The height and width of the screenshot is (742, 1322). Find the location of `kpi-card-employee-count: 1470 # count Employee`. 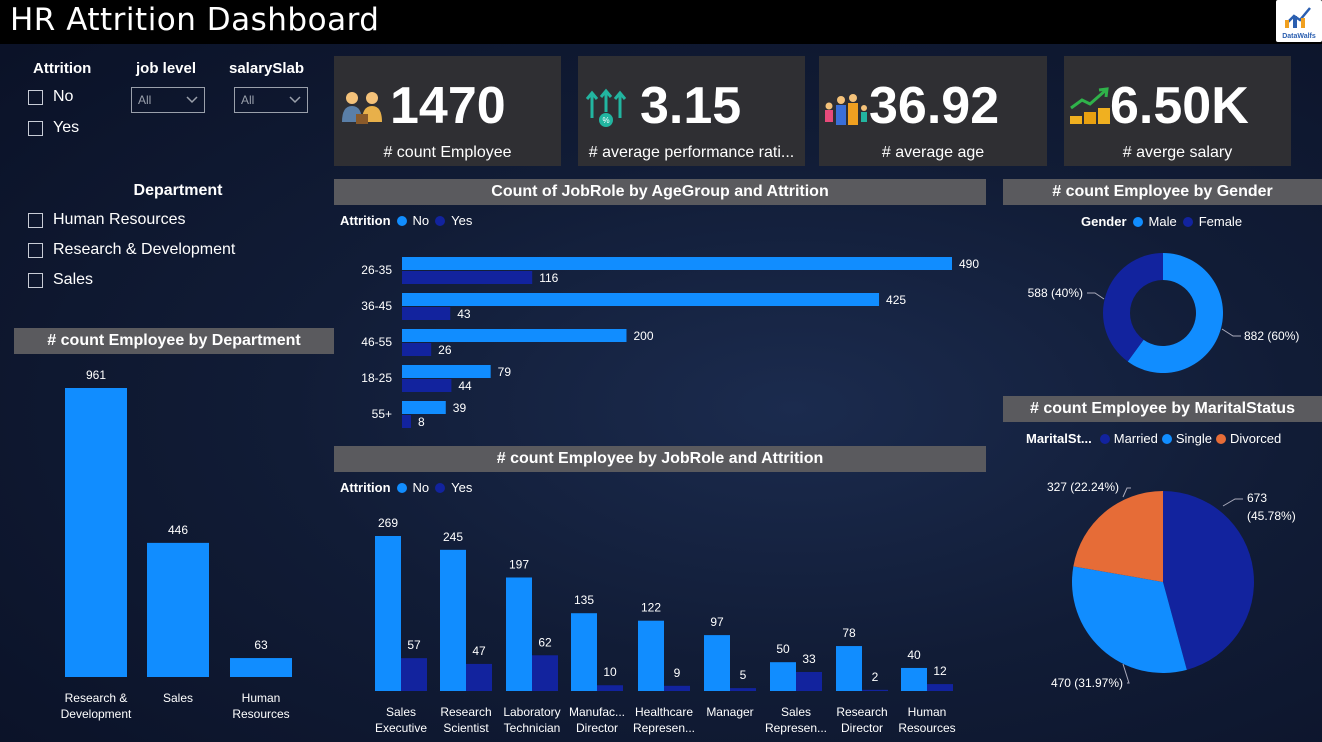

kpi-card-employee-count: 1470 # count Employee is located at coordinates (447, 111).